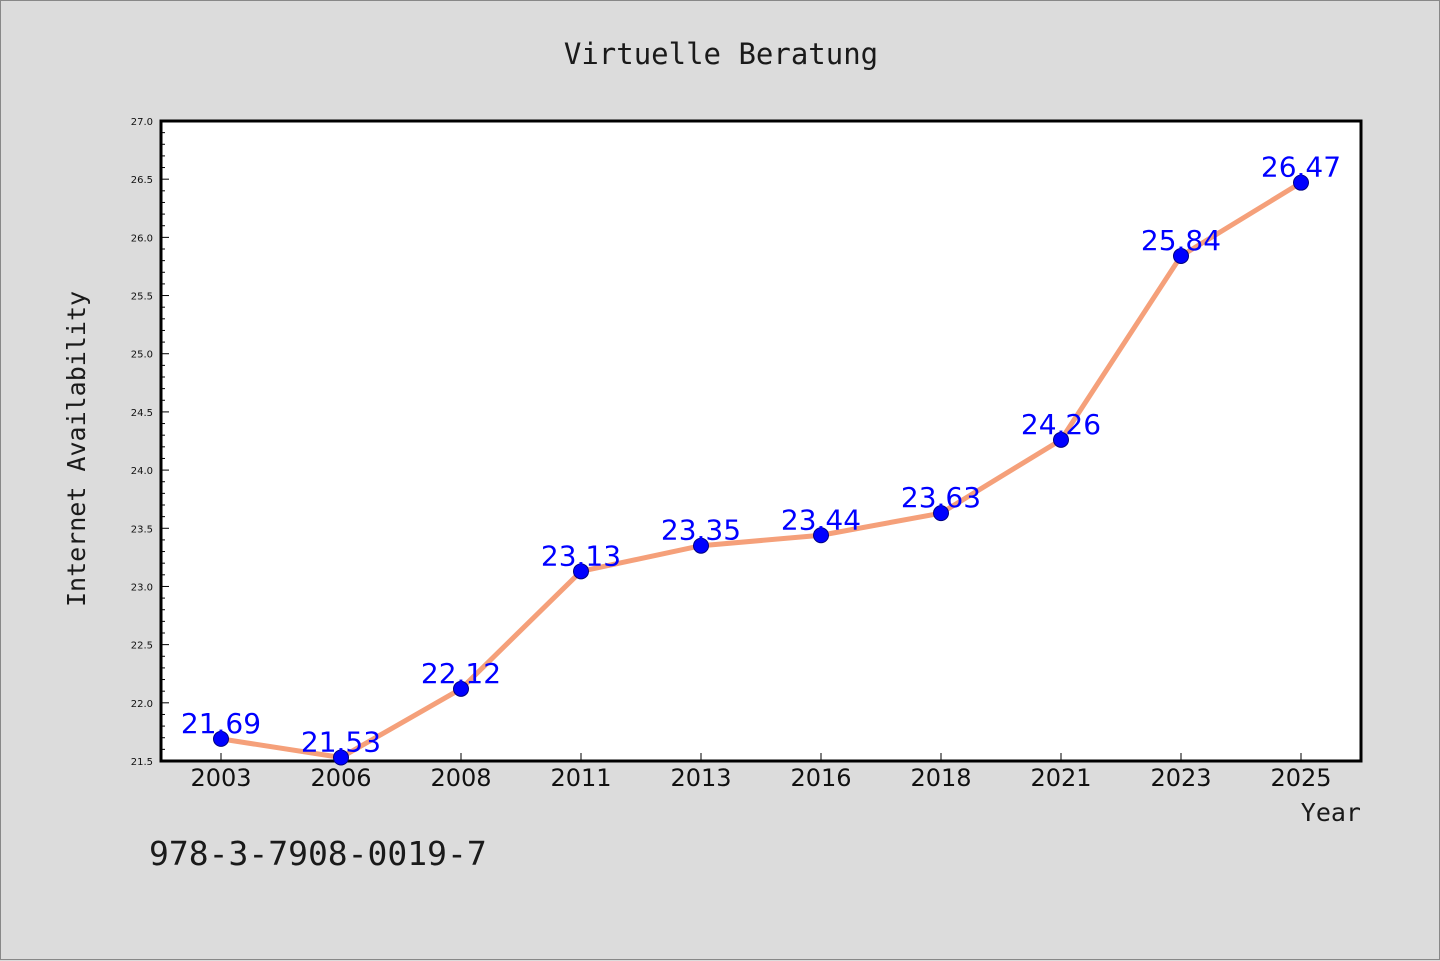 Image resolution: width=1440 pixels, height=961 pixels. What do you see at coordinates (1060, 778) in the screenshot?
I see `x-tick-label: 2021` at bounding box center [1060, 778].